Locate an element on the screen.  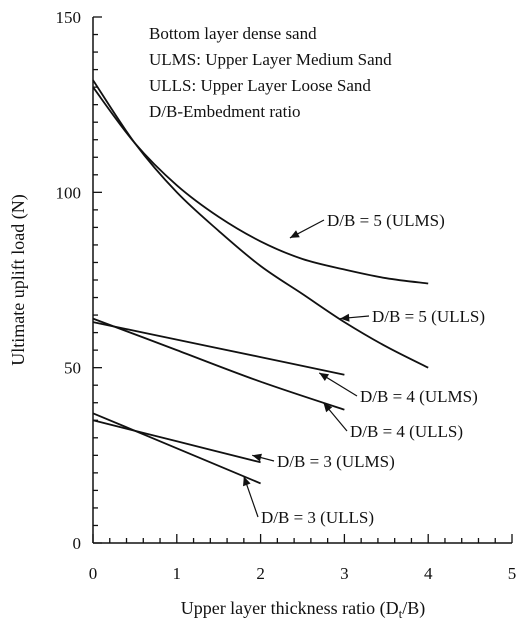
series-label-d-b-5-ulls: D/B = 5 (ULLS) is located at coordinates (428, 316).